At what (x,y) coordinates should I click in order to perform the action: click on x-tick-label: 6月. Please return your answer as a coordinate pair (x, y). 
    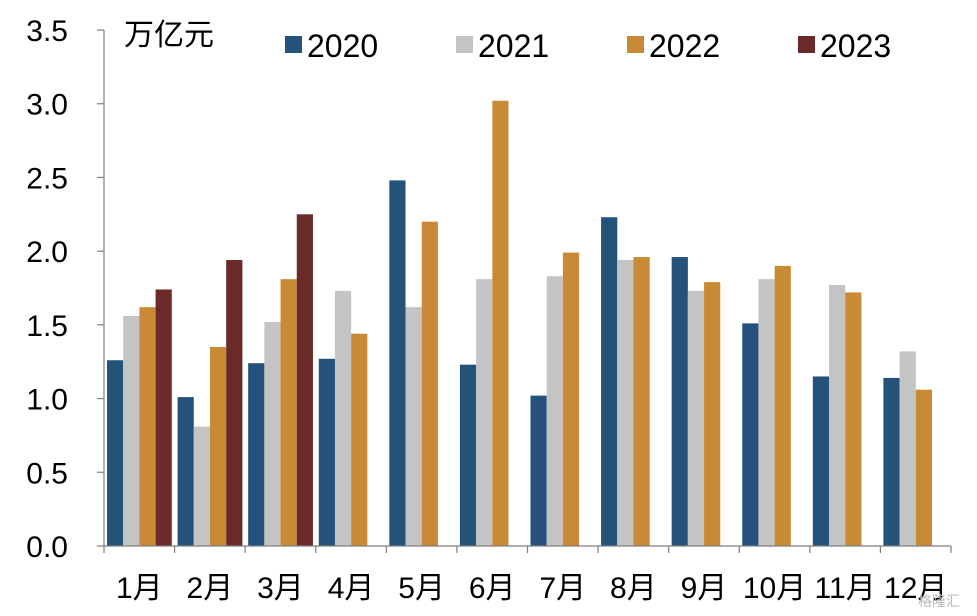
    Looking at the image, I should click on (492, 588).